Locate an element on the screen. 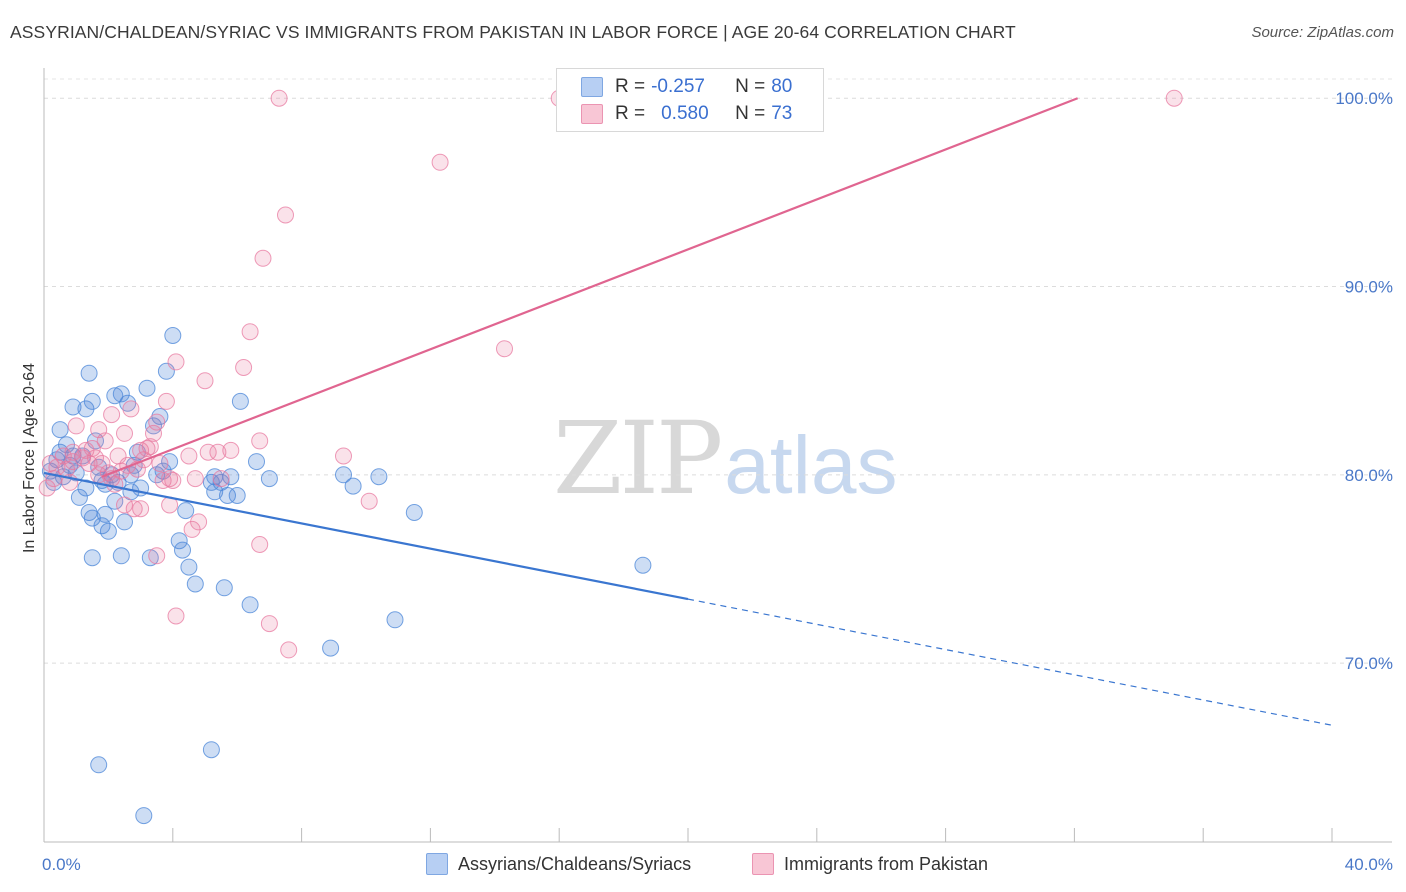  y-tick-label: 70.0% is located at coordinates (1369, 663).